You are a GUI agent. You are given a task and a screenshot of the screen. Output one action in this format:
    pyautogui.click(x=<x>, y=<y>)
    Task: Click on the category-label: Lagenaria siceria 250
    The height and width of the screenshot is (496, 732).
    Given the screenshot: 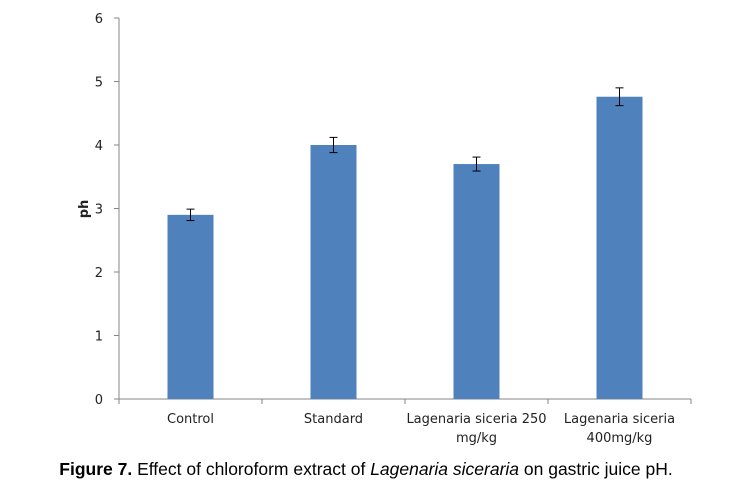 What is the action you would take?
    pyautogui.click(x=476, y=419)
    